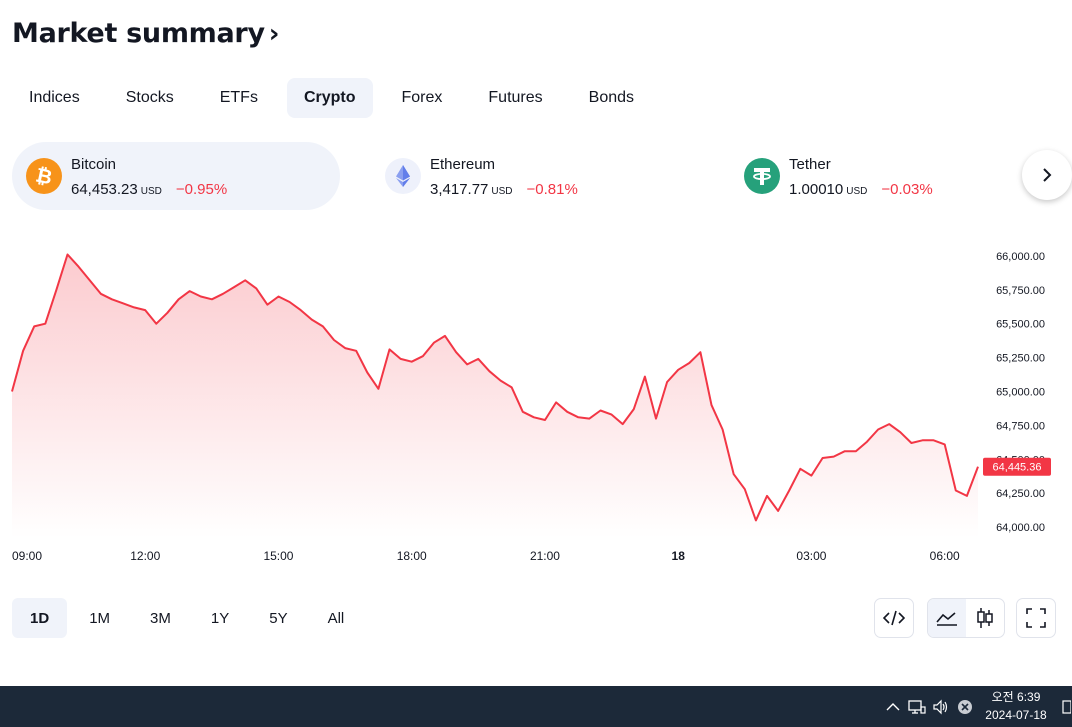  I want to click on range-5y: 5Y, so click(278, 618).